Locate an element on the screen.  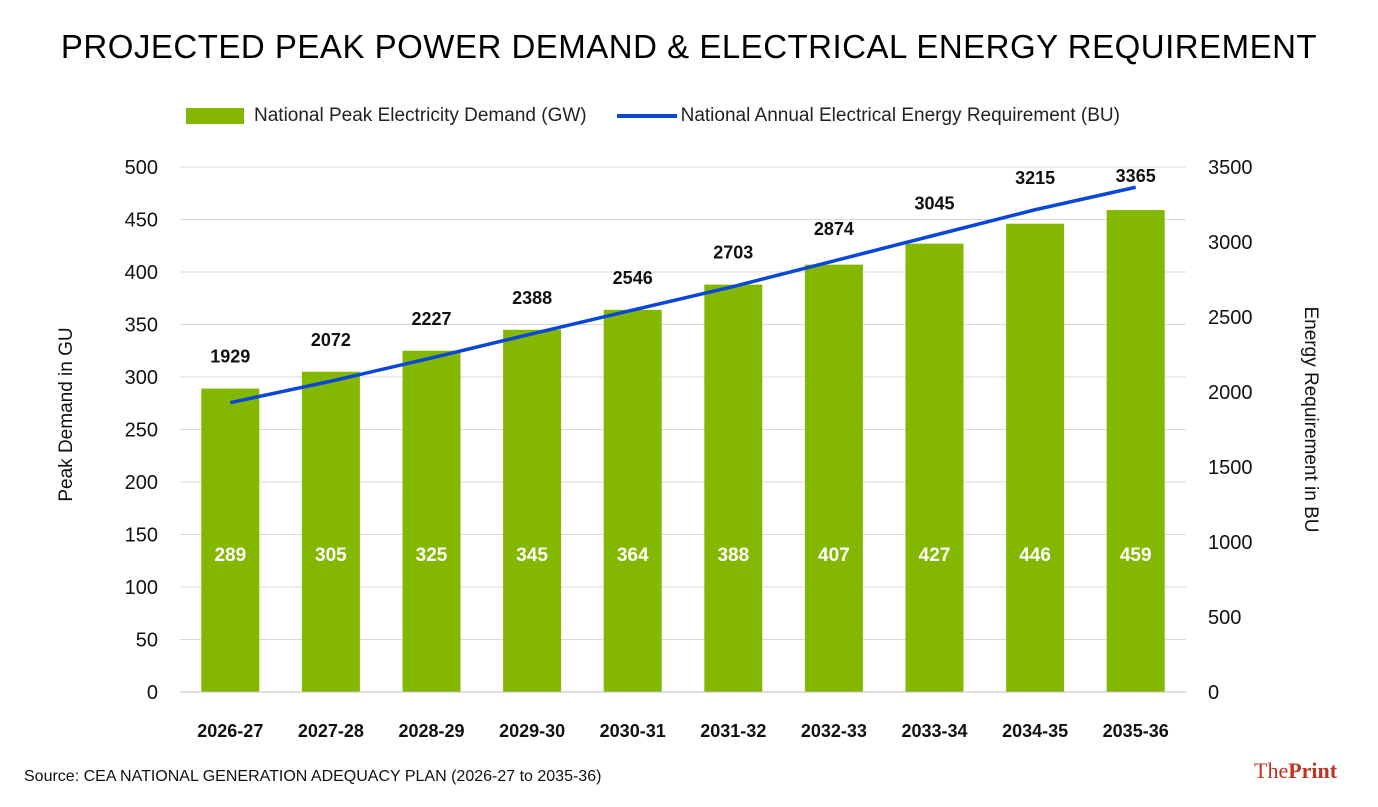
bar-value-label: 459 is located at coordinates (1136, 555).